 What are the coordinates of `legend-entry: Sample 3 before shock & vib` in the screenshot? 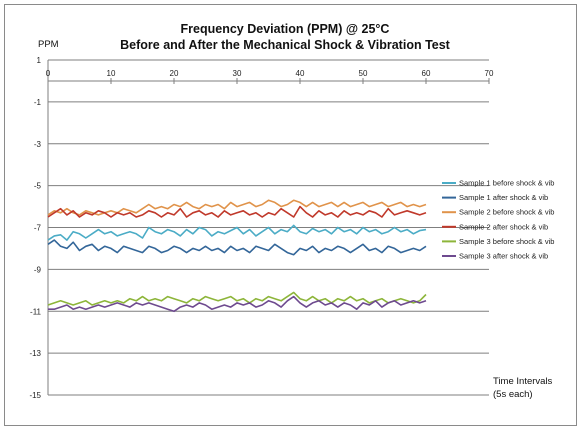 It's located at (498, 241).